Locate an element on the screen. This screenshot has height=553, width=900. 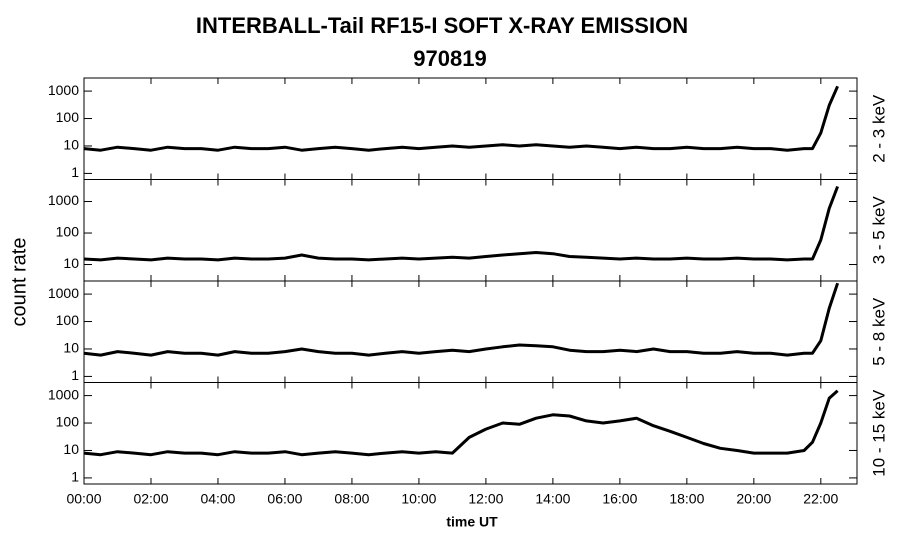
x-tick-label: 18:00 is located at coordinates (686, 499).